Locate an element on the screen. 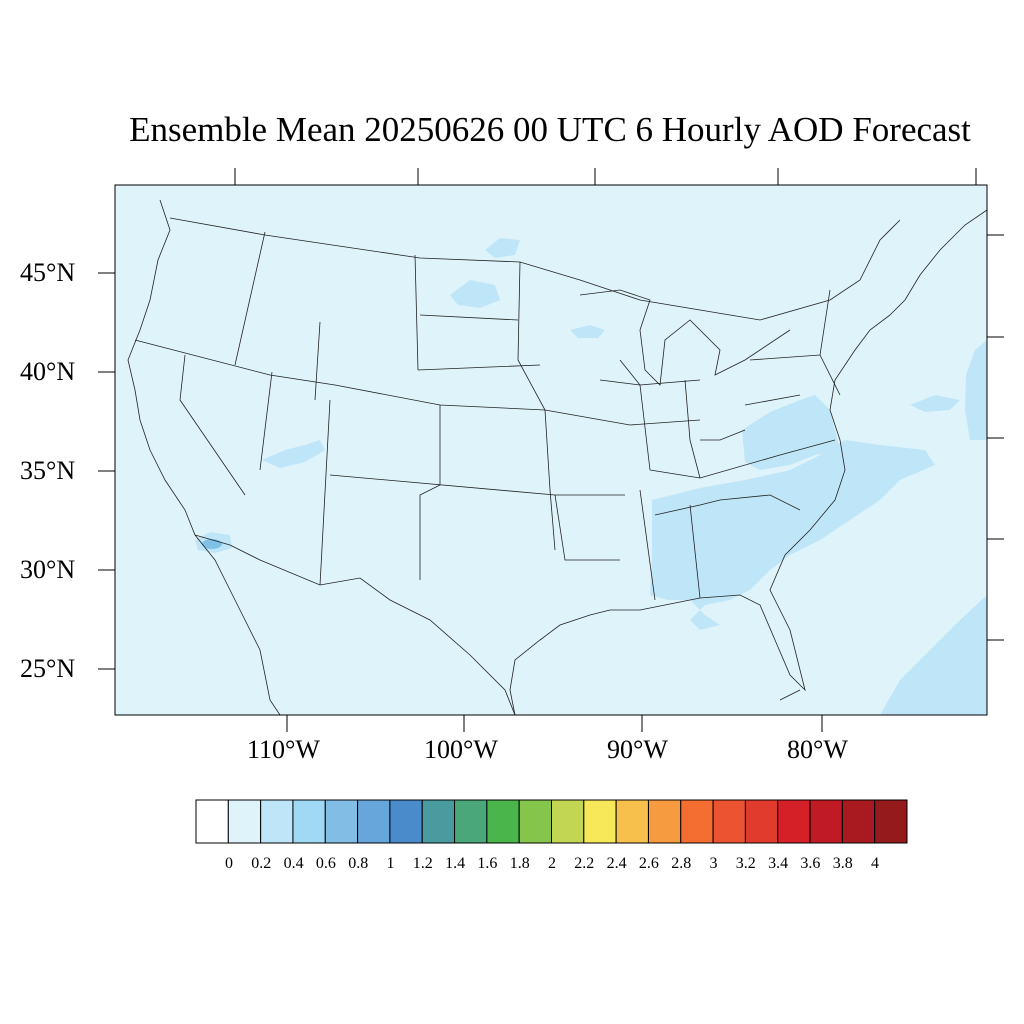 Image resolution: width=1024 pixels, height=1024 pixels. lat-label-35n: 35°N is located at coordinates (48, 470).